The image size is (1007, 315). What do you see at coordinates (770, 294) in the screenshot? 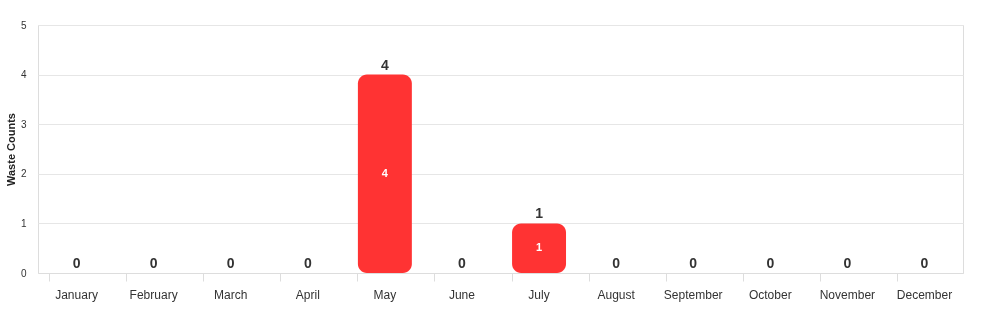
I see `x-tick-label: October` at bounding box center [770, 294].